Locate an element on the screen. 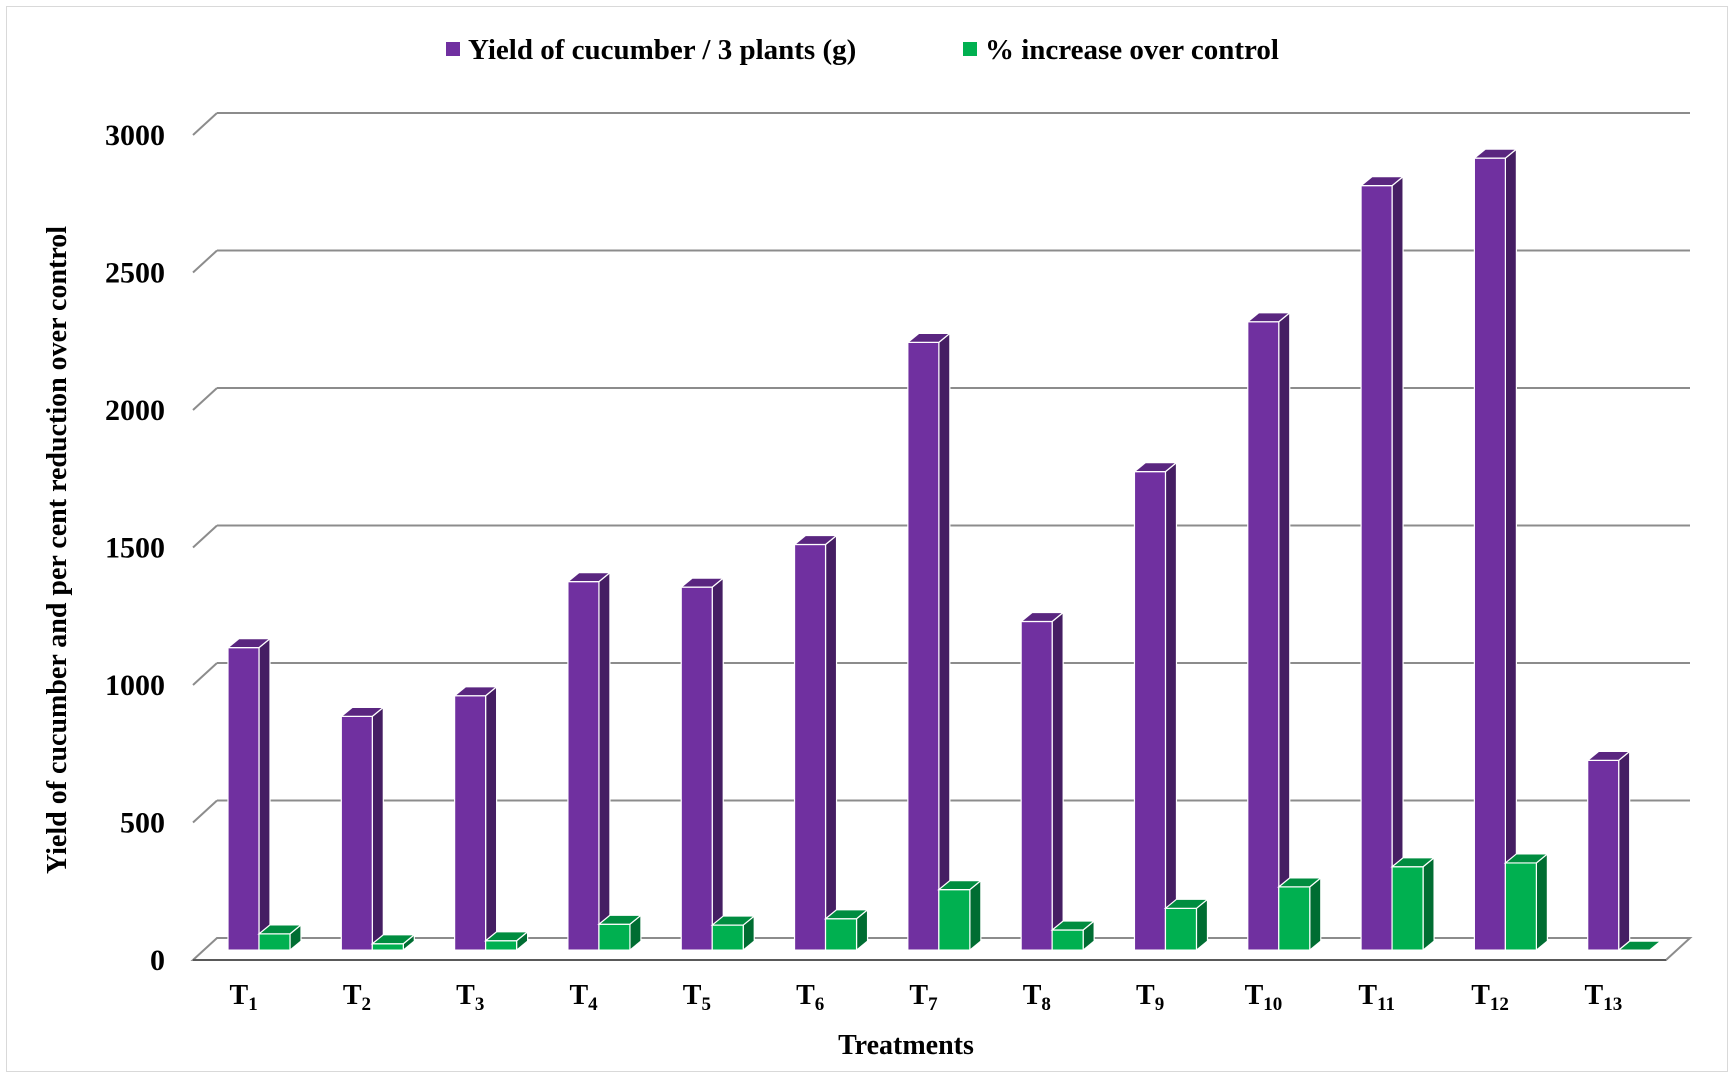 Image resolution: width=1734 pixels, height=1078 pixels. bar-yield-T4 is located at coordinates (589, 761).